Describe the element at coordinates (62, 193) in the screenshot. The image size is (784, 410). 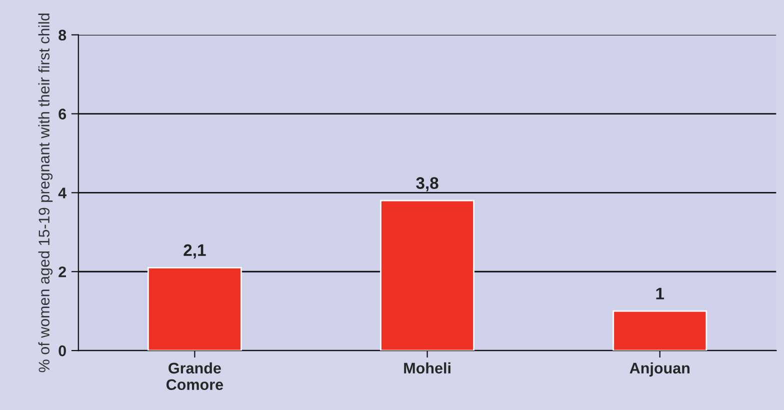
I see `y-tick-label: 4` at that location.